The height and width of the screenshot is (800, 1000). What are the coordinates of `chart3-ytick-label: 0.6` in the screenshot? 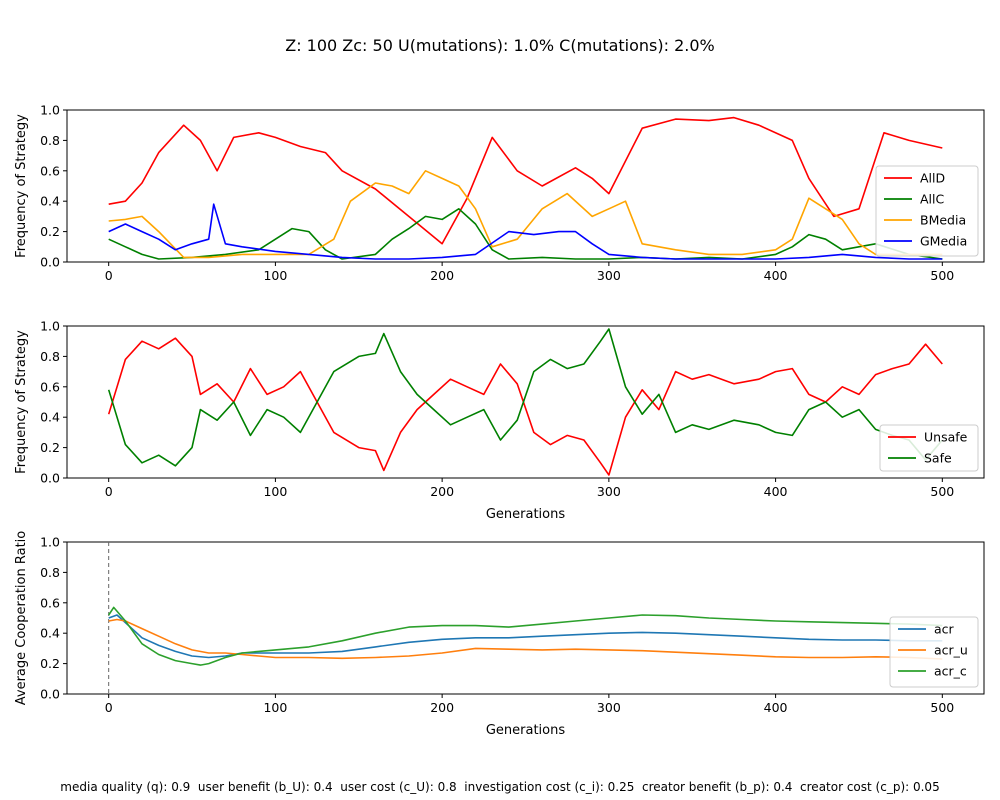 It's located at (50, 602).